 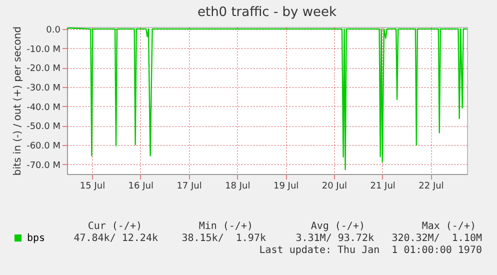 I want to click on chart-title: eth0 traffic - by week, so click(x=267, y=12).